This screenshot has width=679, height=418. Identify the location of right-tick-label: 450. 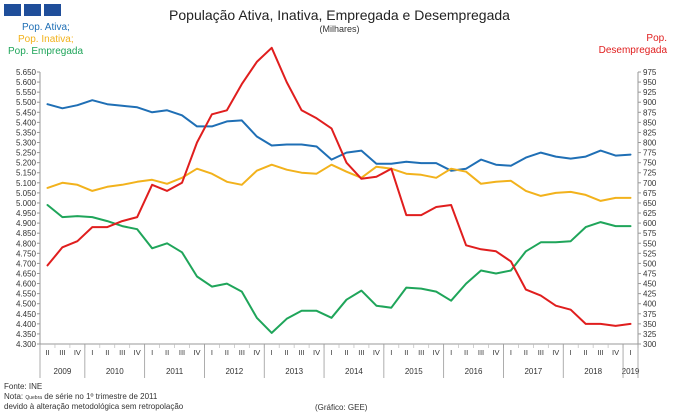
(650, 284).